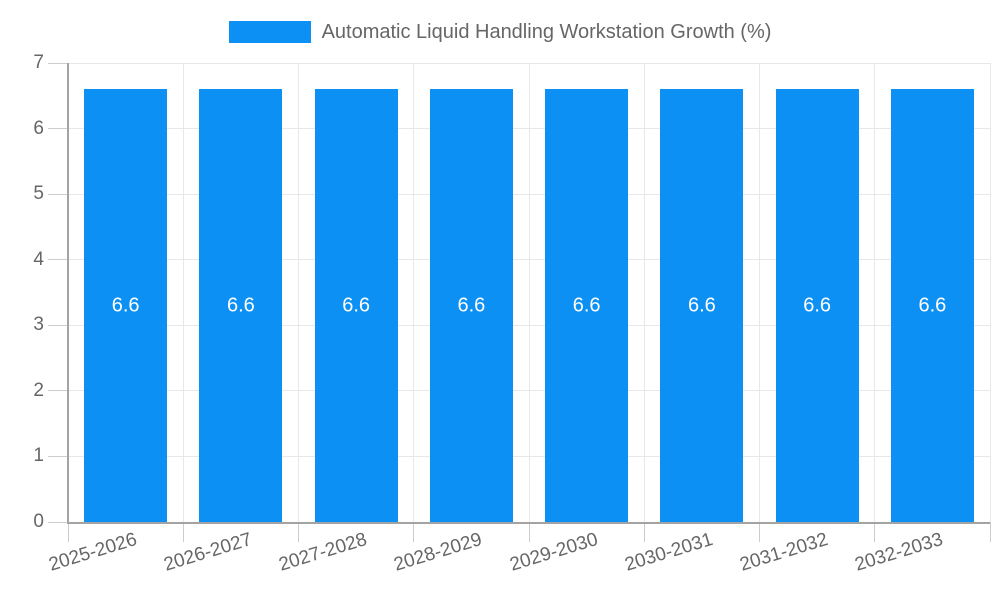 Image resolution: width=1000 pixels, height=601 pixels. What do you see at coordinates (38, 62) in the screenshot?
I see `y-axis-tick-label: 7` at bounding box center [38, 62].